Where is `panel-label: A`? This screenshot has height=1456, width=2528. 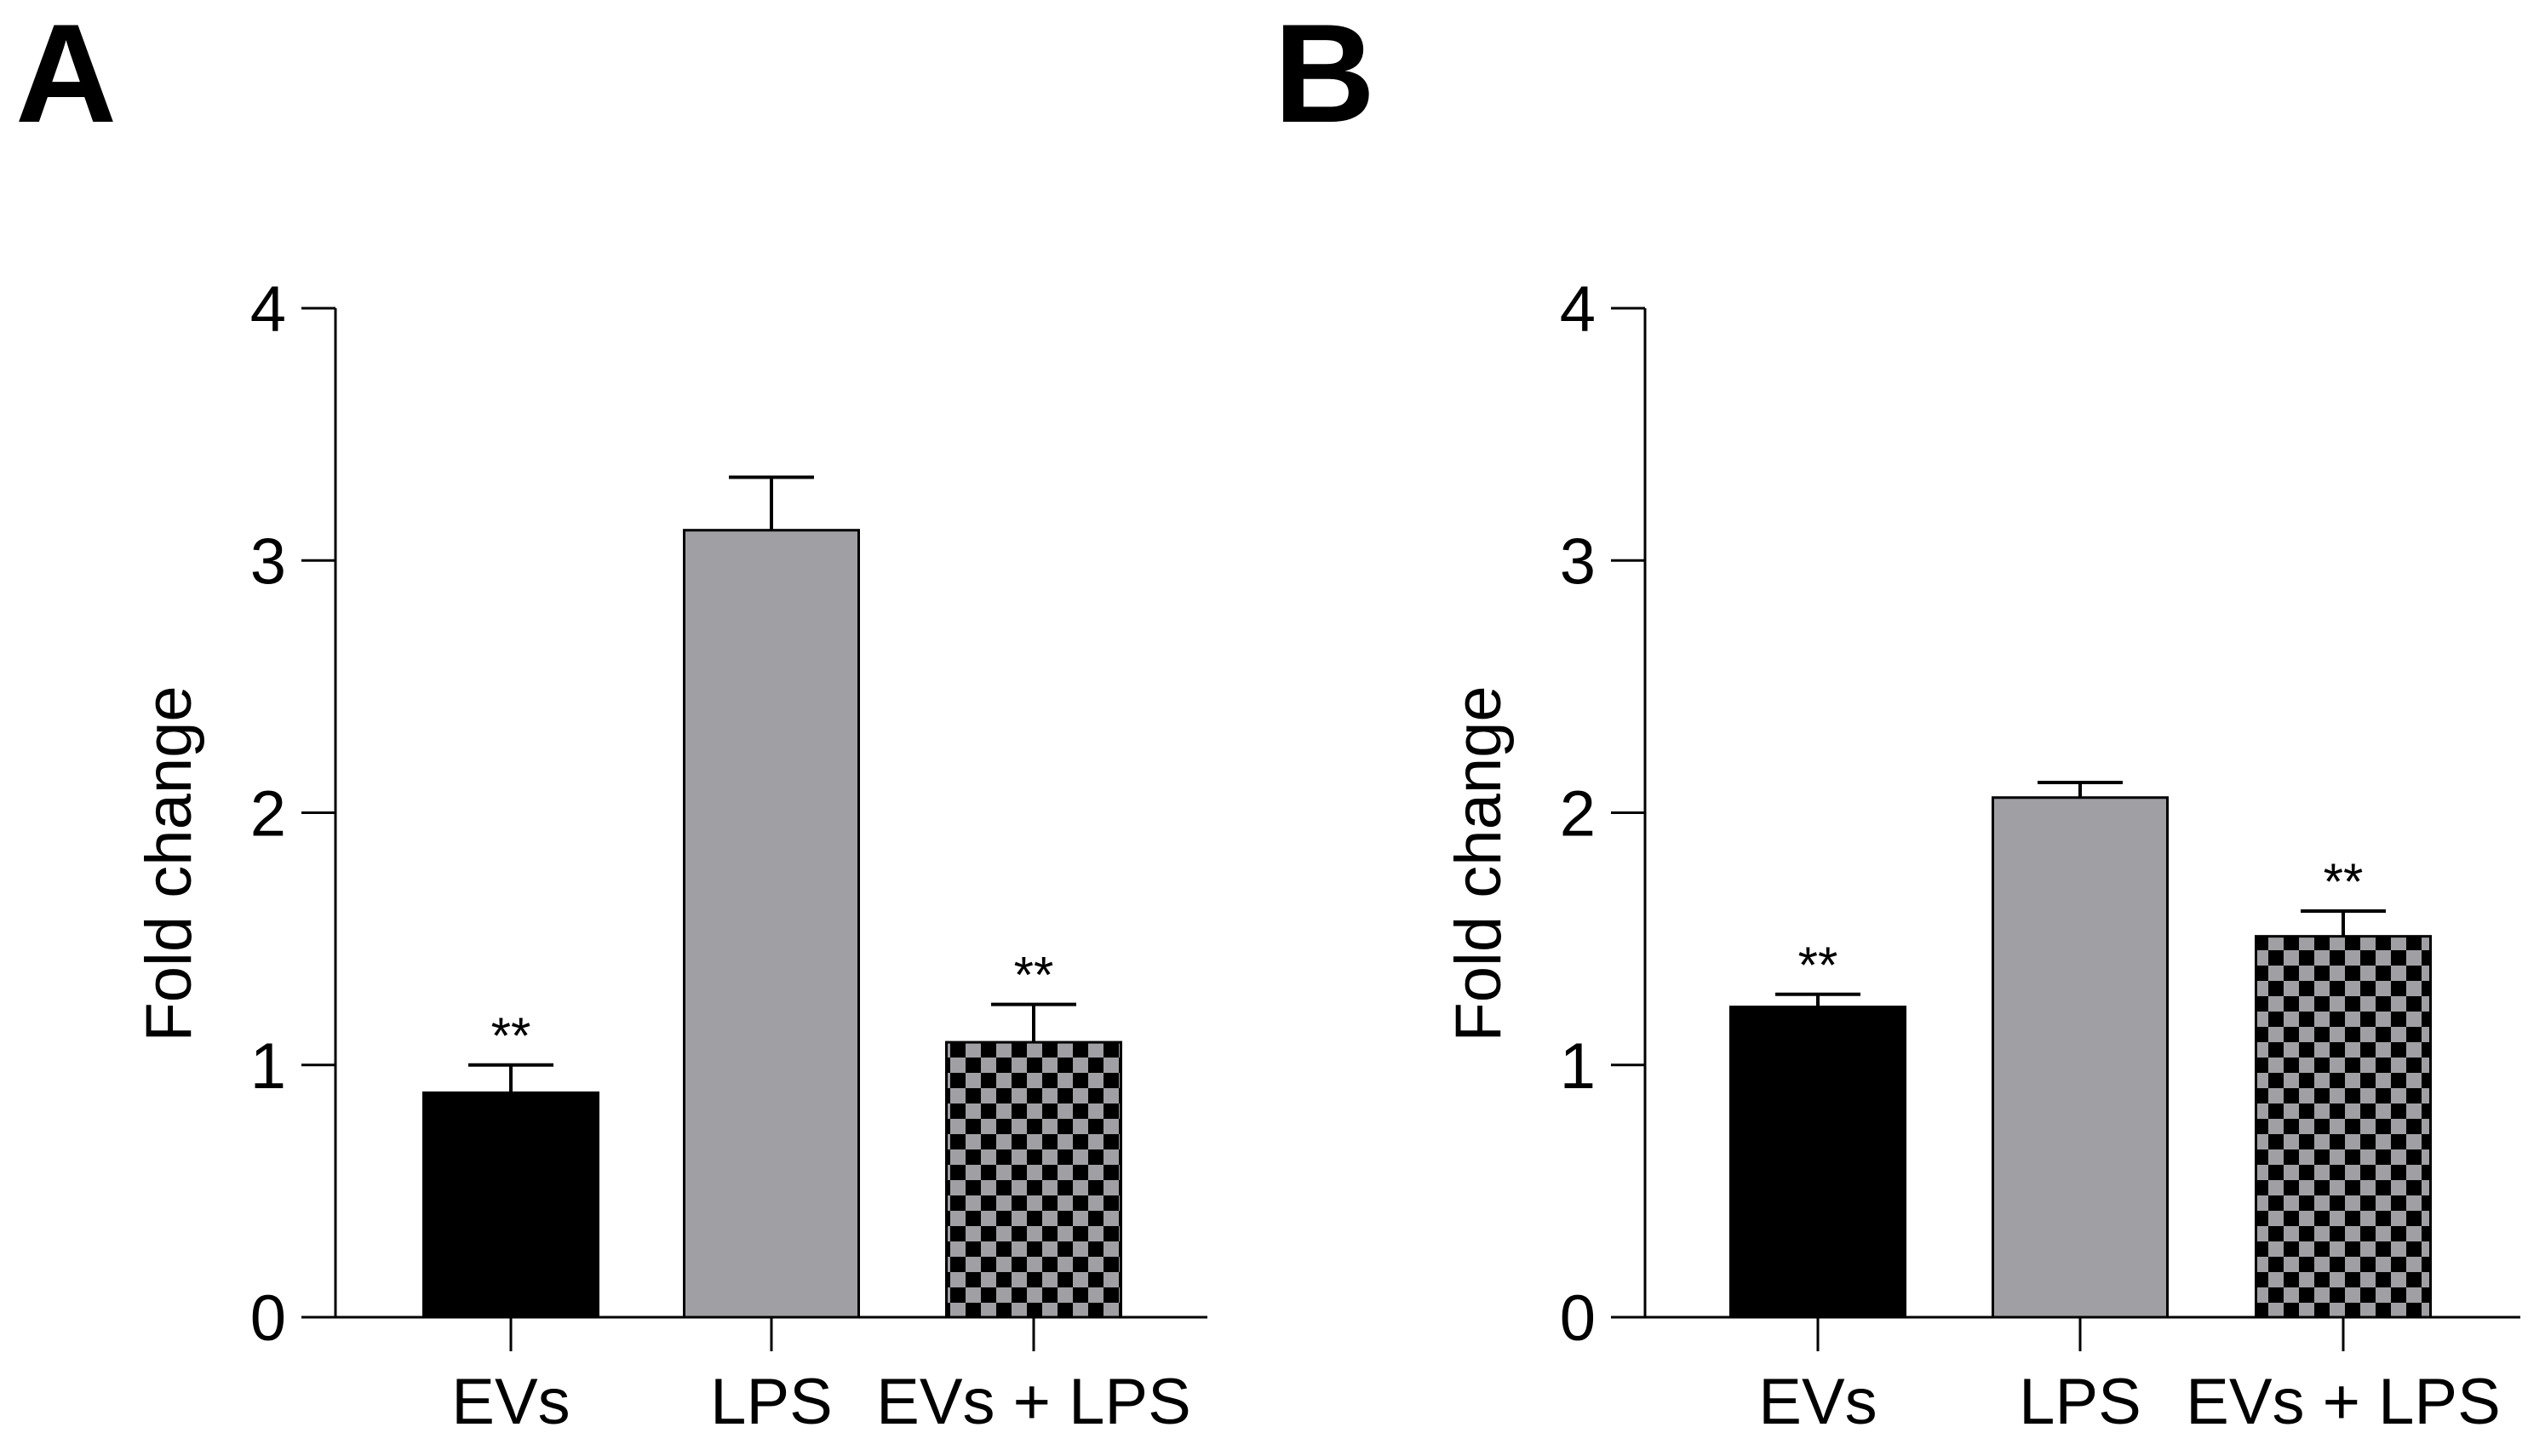 panel-label: A is located at coordinates (66, 76).